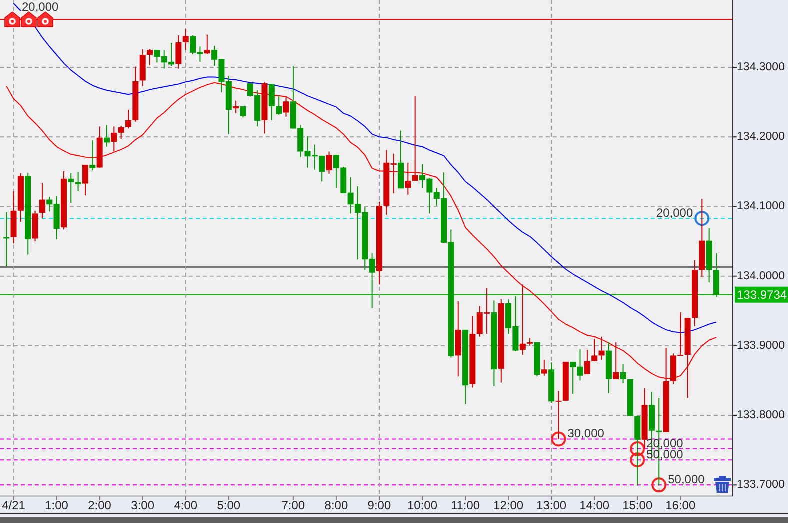 This screenshot has height=523, width=788. I want to click on x-tick-label: 4:00, so click(186, 505).